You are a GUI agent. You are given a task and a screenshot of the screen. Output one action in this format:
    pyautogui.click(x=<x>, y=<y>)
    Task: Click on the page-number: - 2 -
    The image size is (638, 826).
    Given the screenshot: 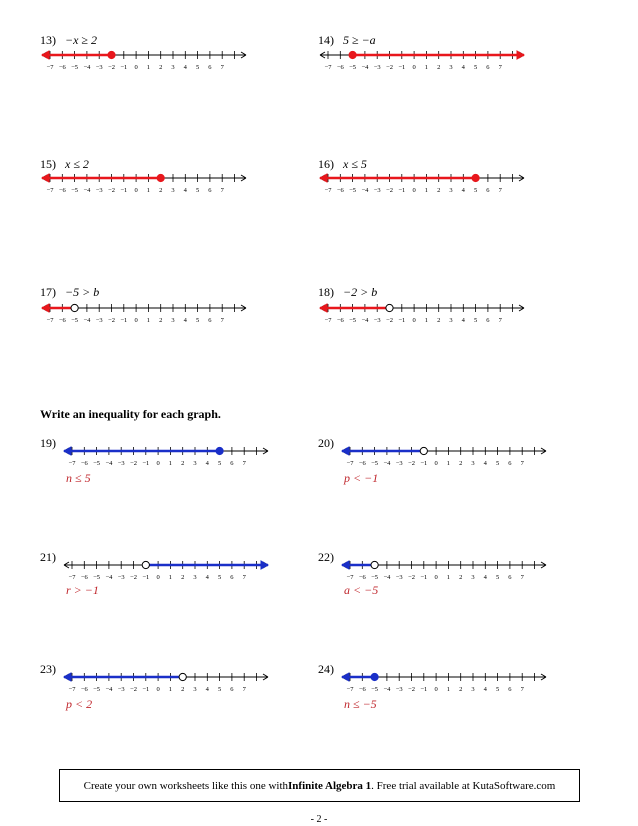 What is the action you would take?
    pyautogui.click(x=319, y=819)
    